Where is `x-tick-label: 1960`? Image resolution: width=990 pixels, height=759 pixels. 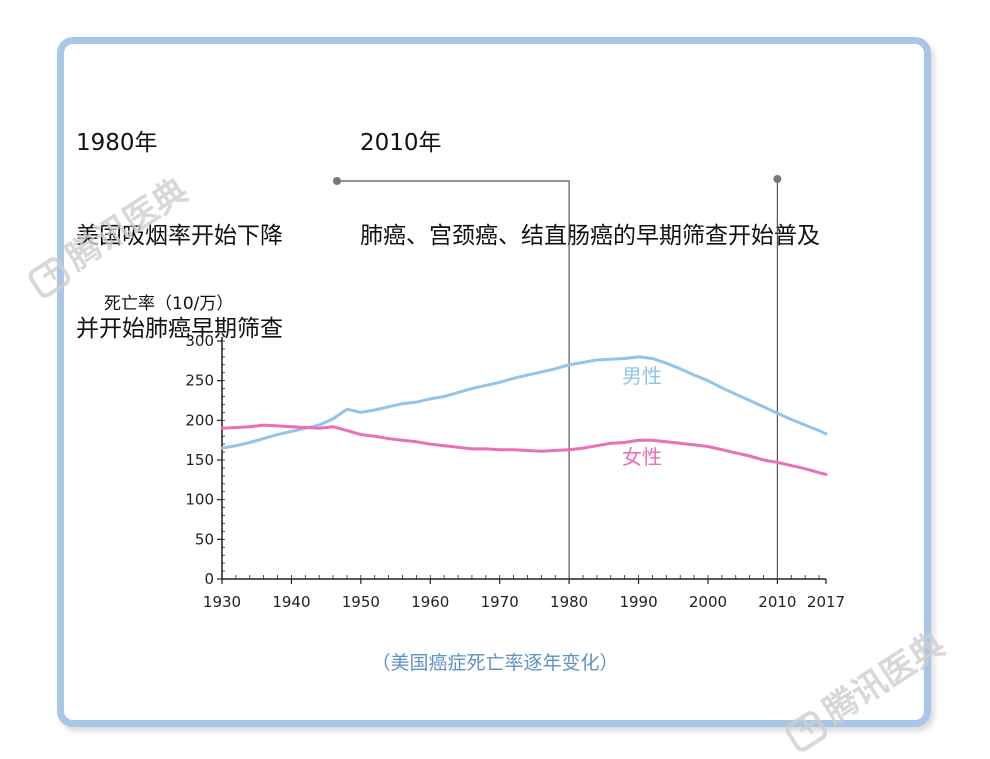 x-tick-label: 1960 is located at coordinates (430, 602).